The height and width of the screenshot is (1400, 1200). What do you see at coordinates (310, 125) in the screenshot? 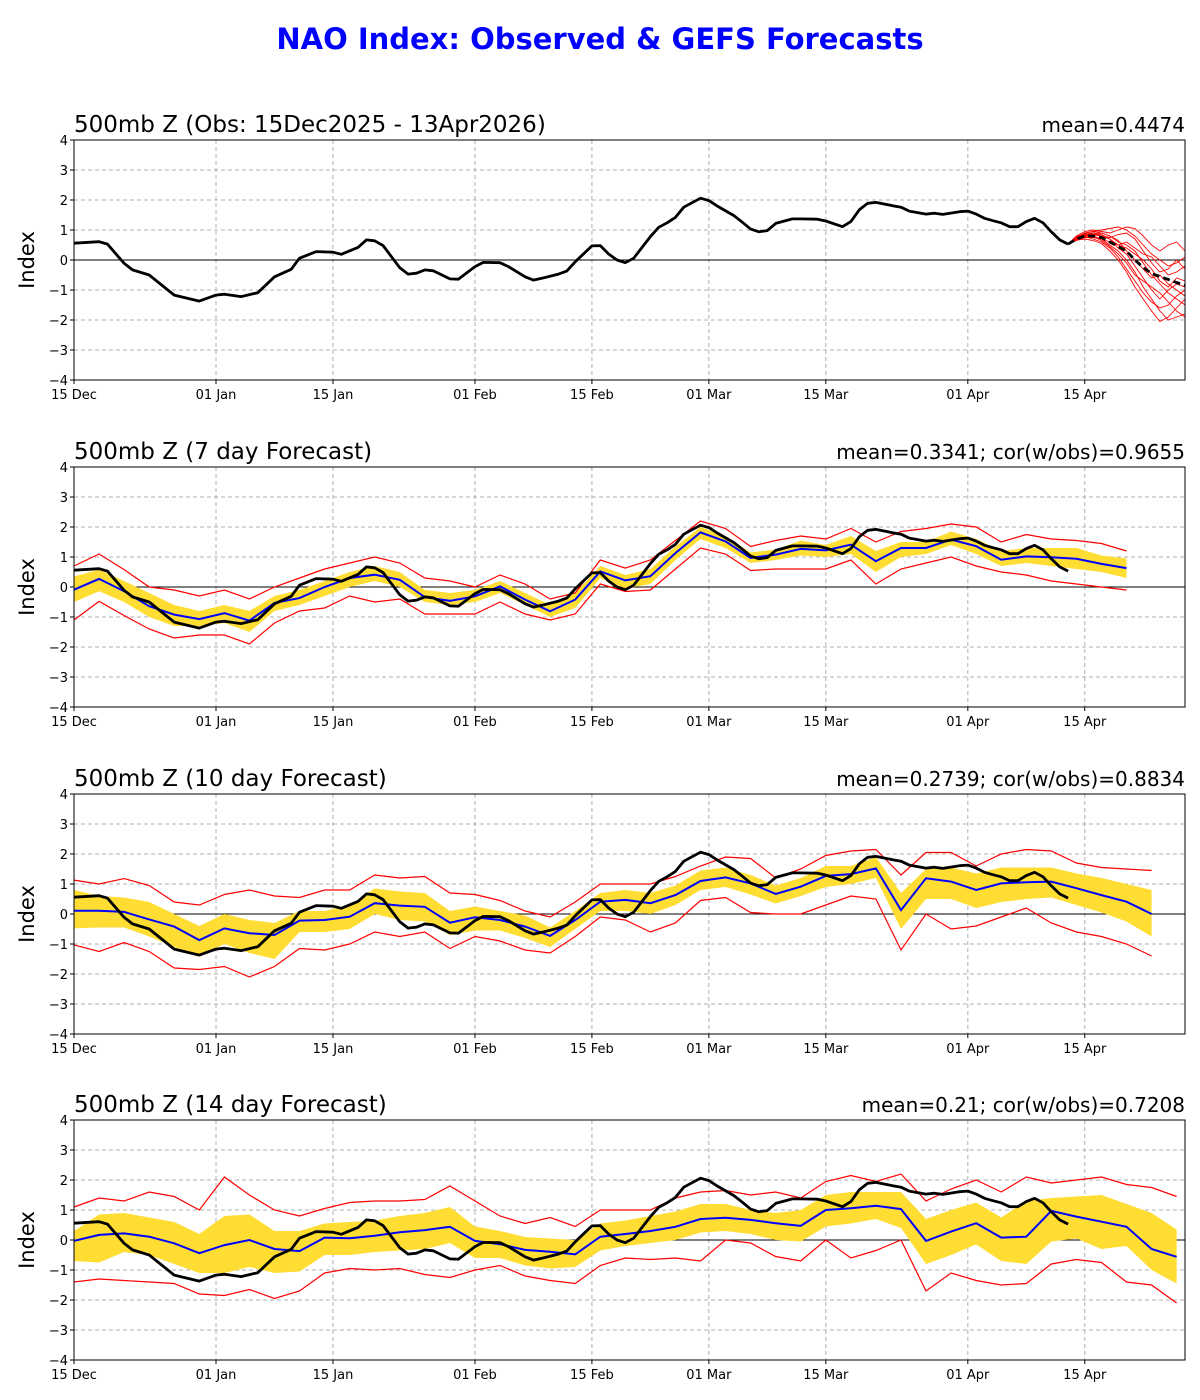
I see `panel-title: 500mb Z (Obs: 15Dec2025 - 13Apr2026)` at bounding box center [310, 125].